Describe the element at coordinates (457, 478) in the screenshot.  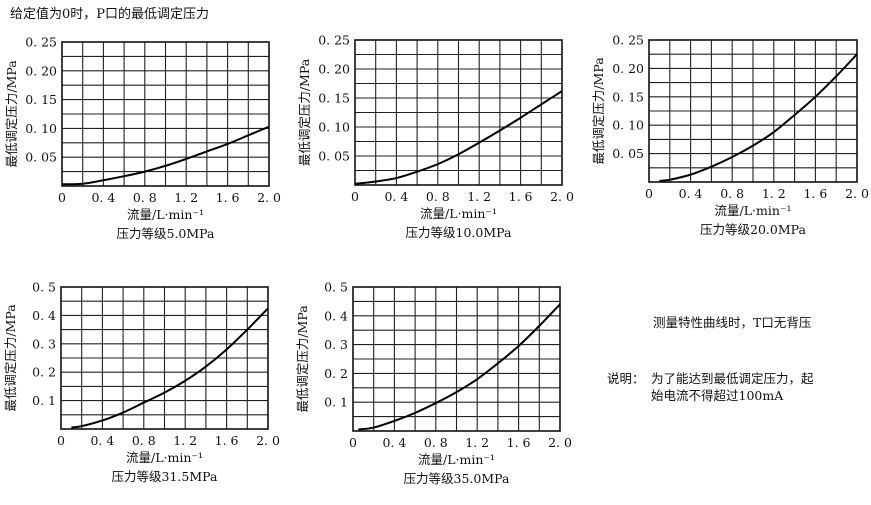
I see `chart-title: 压力等级35.0MPa` at that location.